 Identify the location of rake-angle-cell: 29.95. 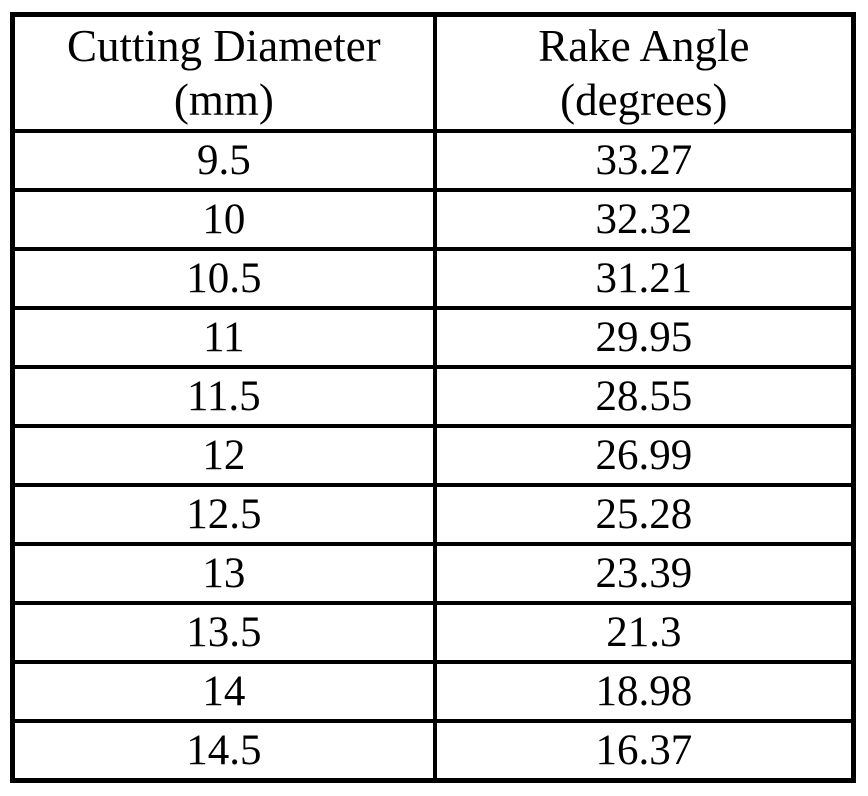
(644, 337).